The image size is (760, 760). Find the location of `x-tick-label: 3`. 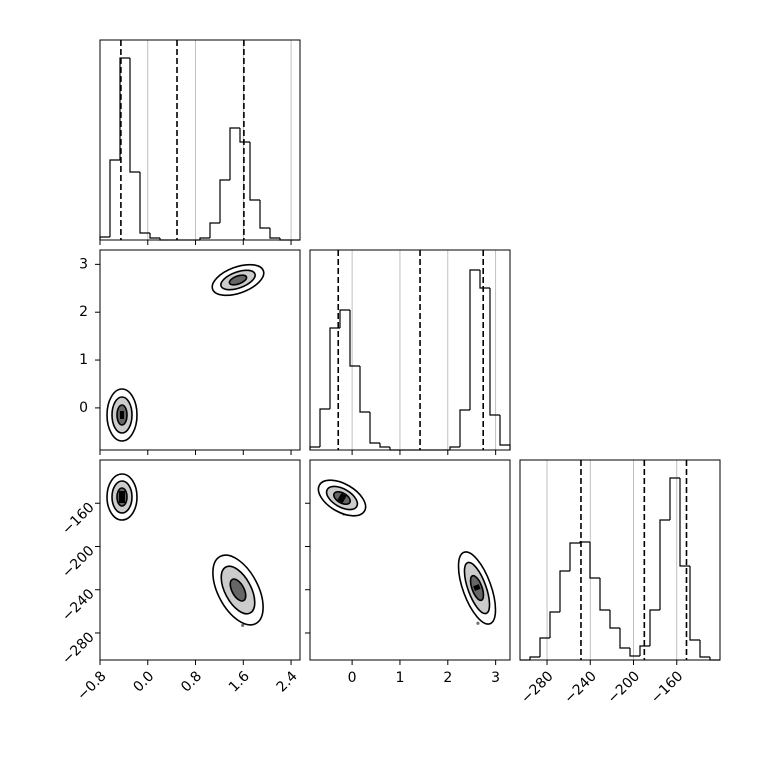

x-tick-label: 3 is located at coordinates (495, 678).